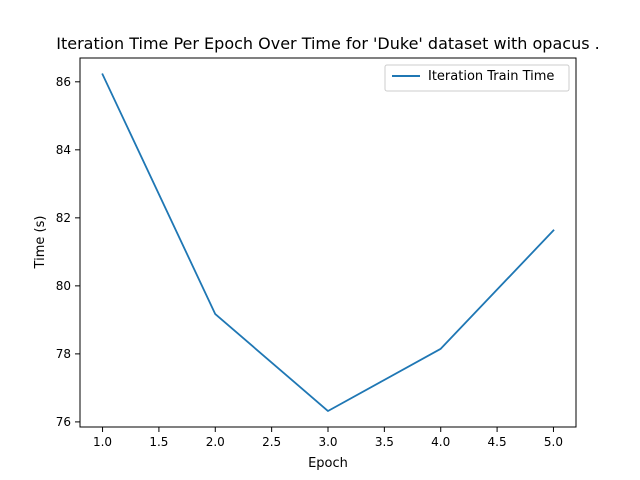  I want to click on y-tick-label: 84, so click(63, 150).